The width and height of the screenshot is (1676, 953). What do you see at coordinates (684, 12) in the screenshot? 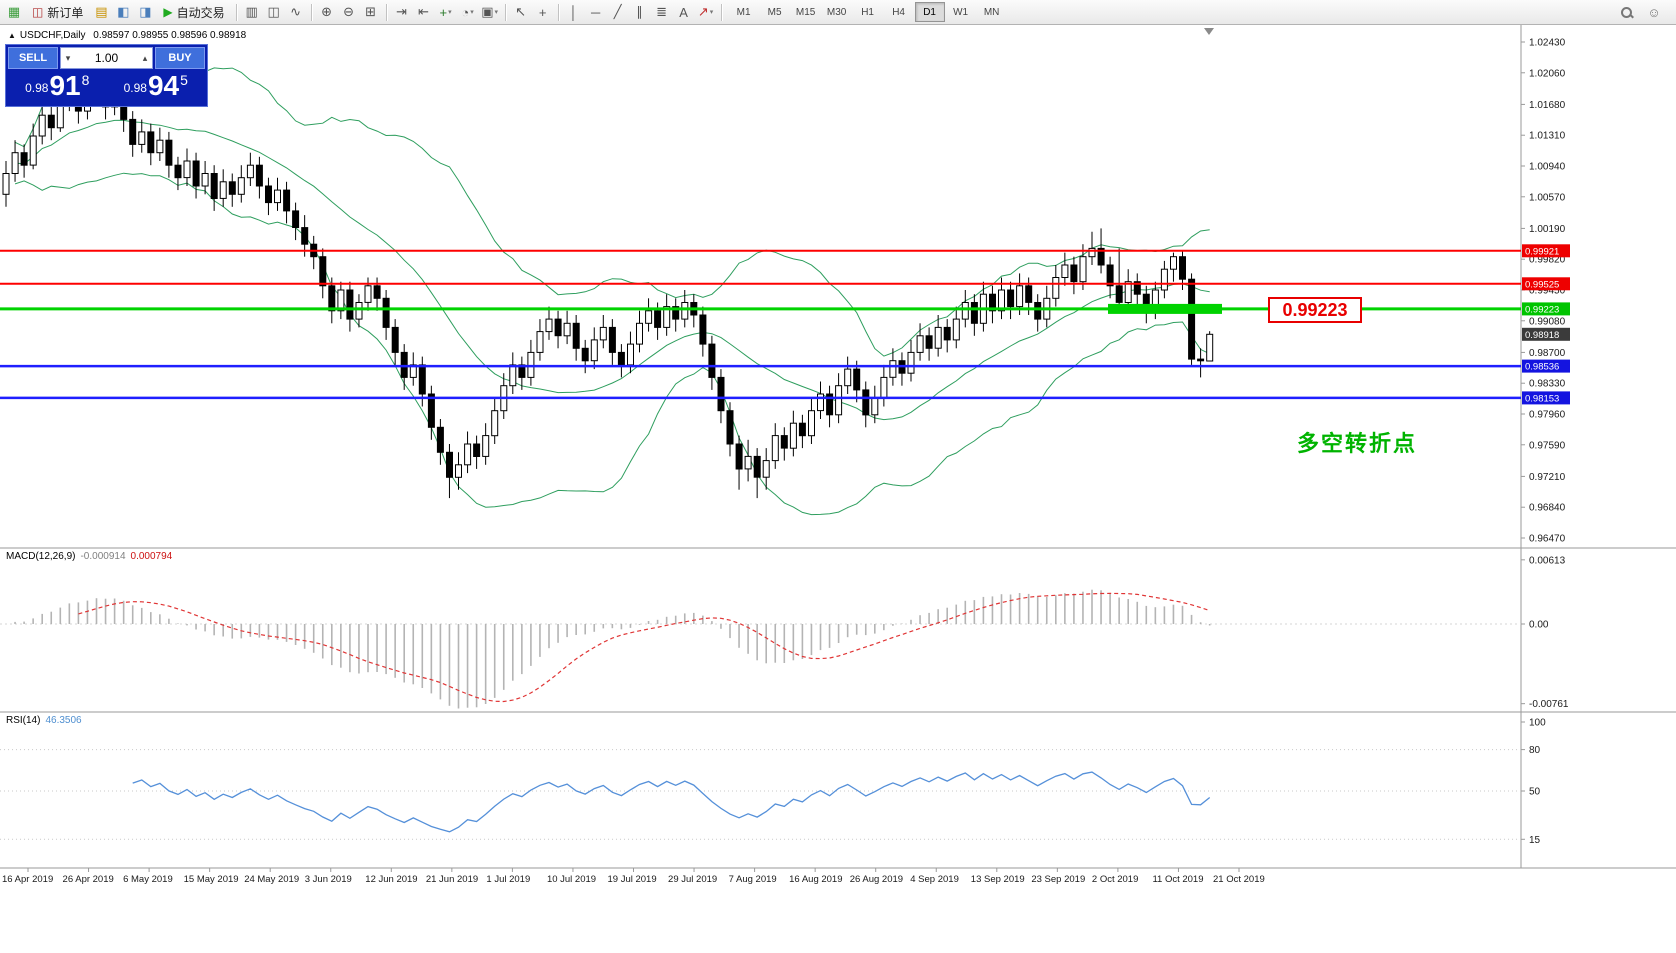
I see `text-icon: A` at bounding box center [684, 12].